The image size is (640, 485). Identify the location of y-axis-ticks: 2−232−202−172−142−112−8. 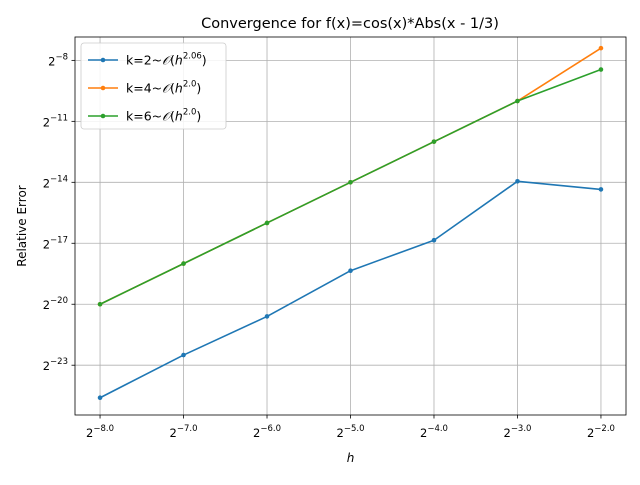
(59, 212).